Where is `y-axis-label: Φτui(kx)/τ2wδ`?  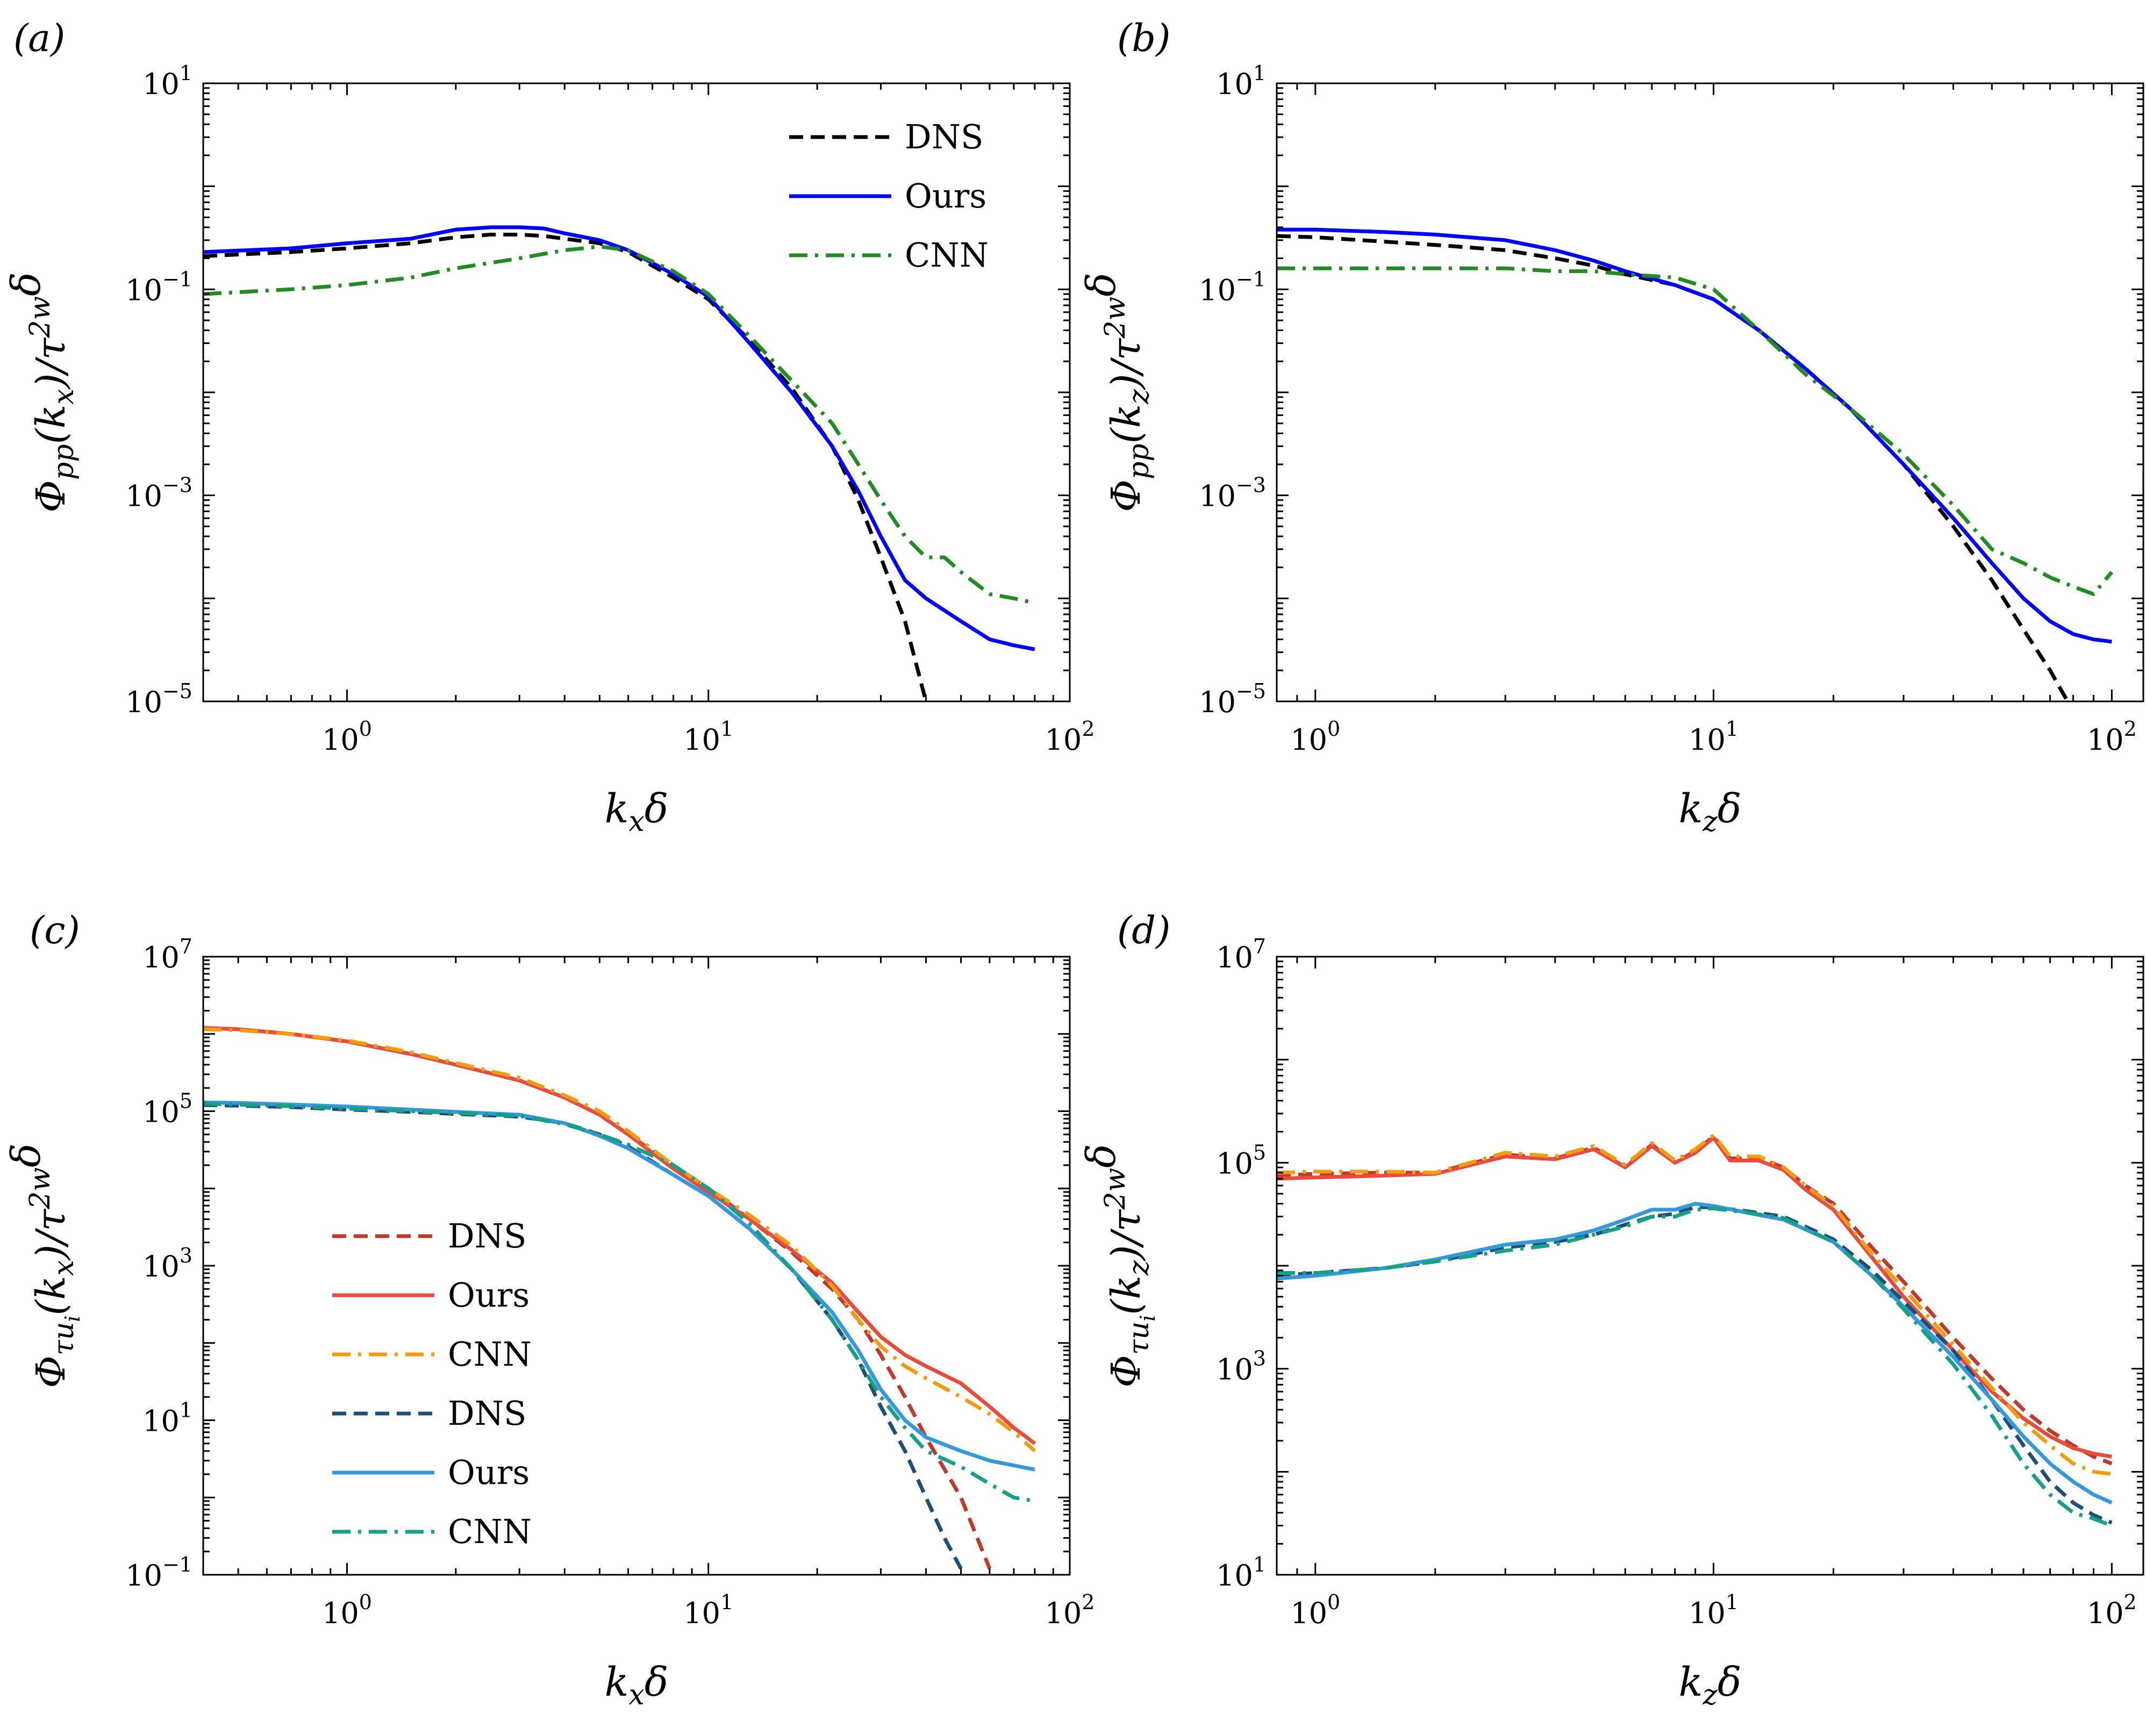
y-axis-label: Φτui(kx)/τ2wδ is located at coordinates (43, 1265).